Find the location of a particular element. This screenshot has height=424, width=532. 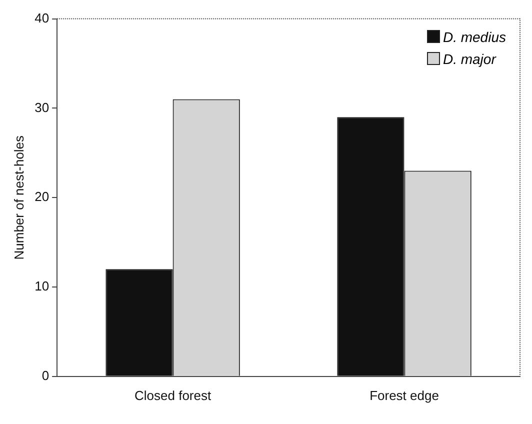

legend-label: D. medius is located at coordinates (474, 36).